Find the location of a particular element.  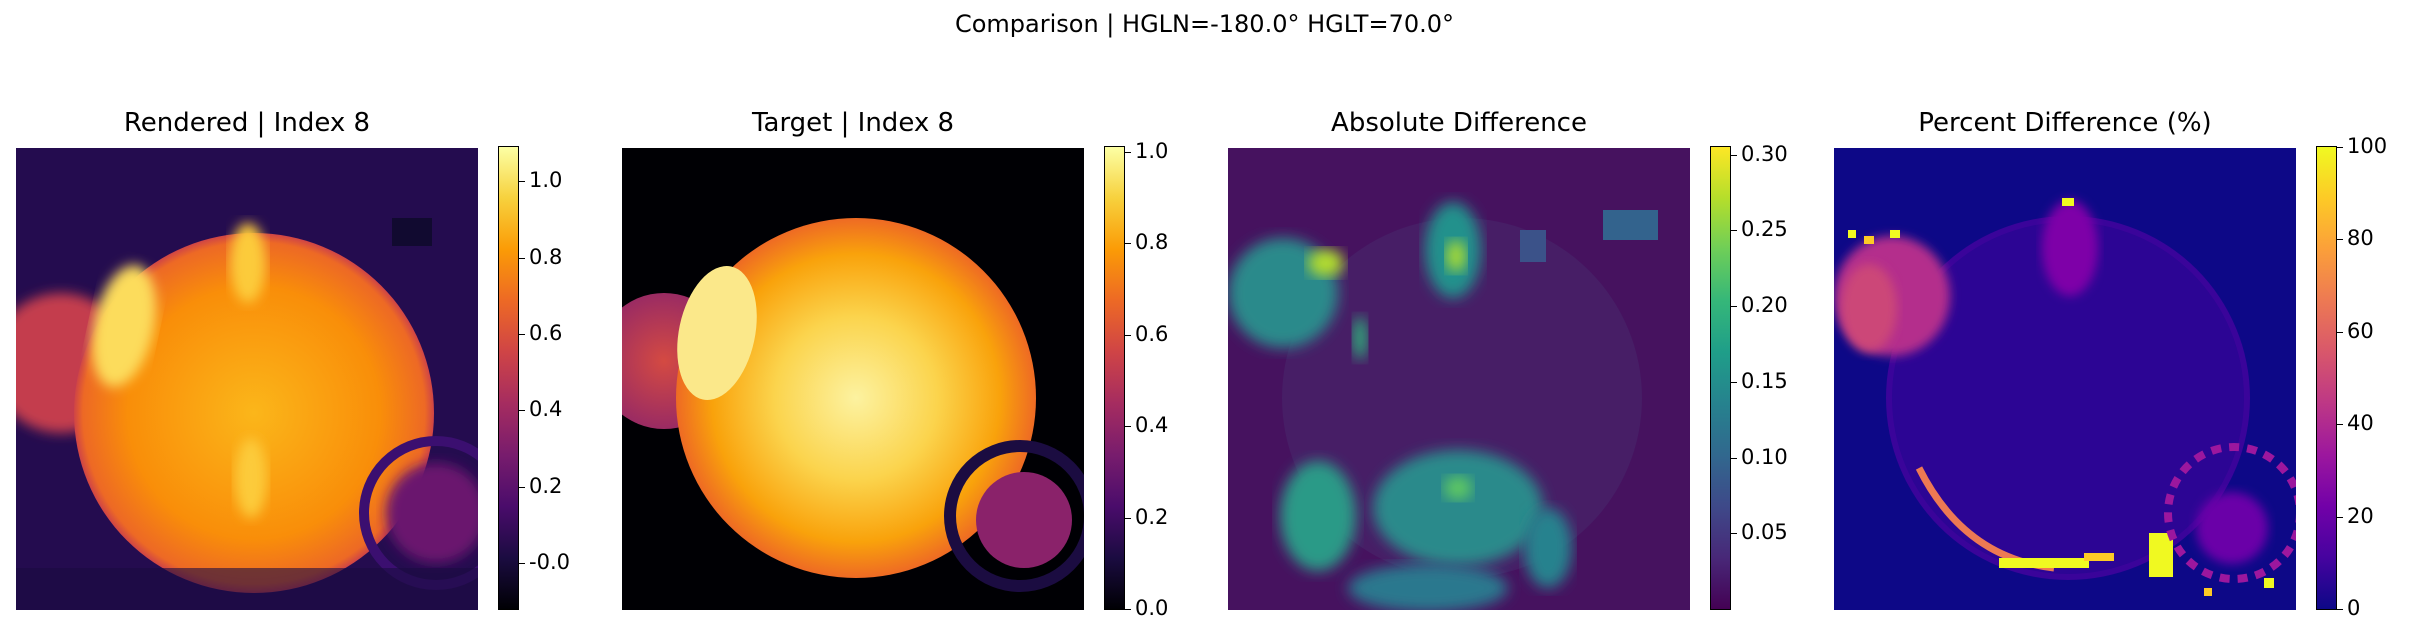

colorbar-tick-label: 40 is located at coordinates (2360, 423).